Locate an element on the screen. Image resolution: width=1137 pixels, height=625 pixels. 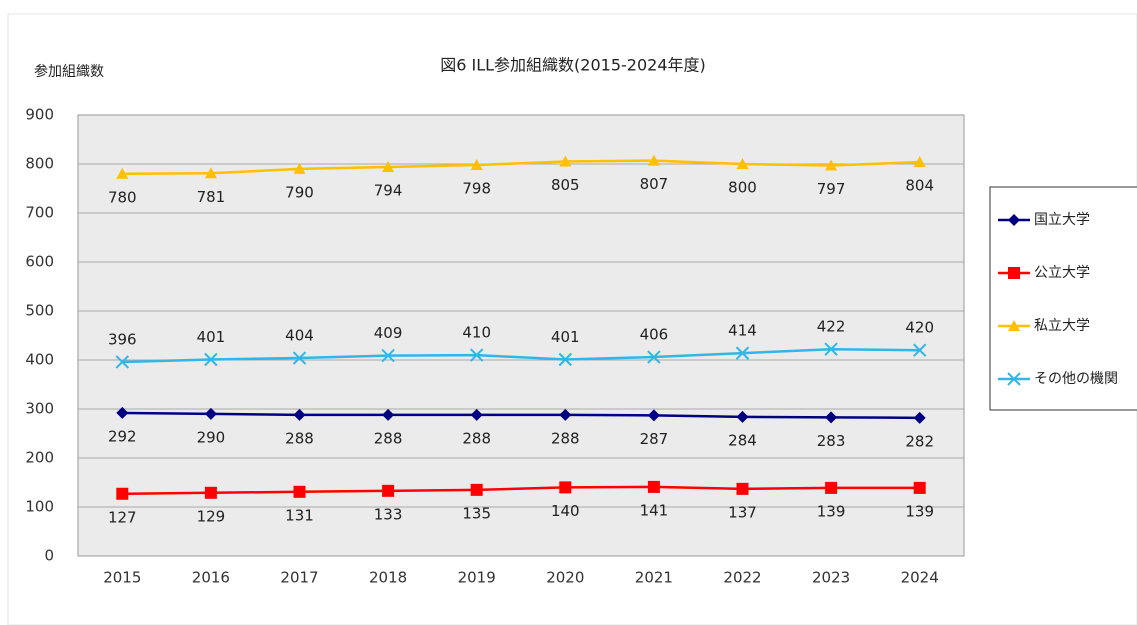
data-label: 422 is located at coordinates (831, 327).